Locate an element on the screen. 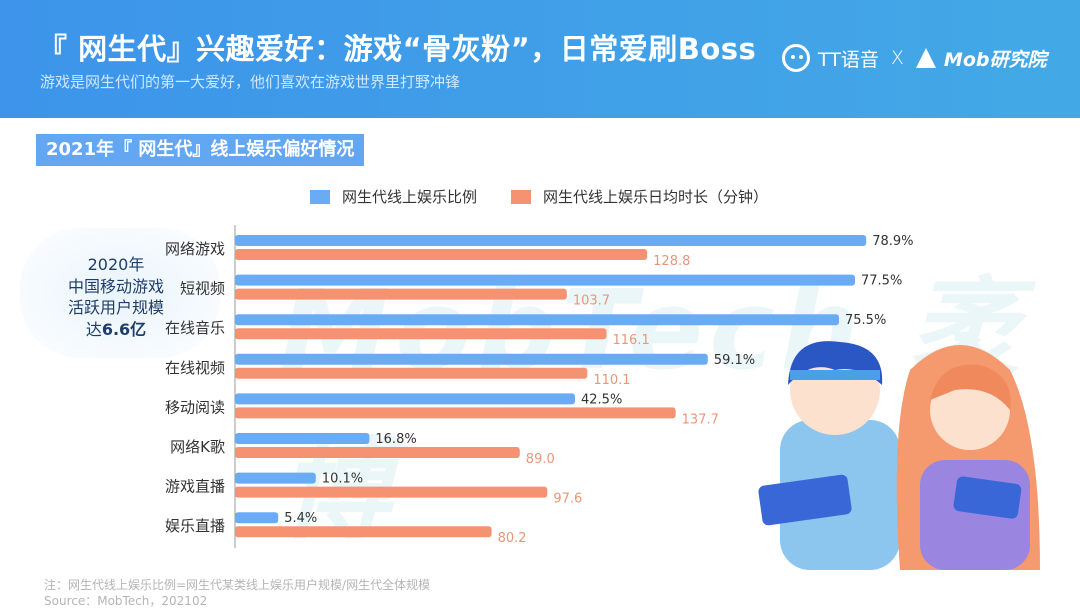 This screenshot has width=1080, height=609. side-note-line: 中国移动游戏 is located at coordinates (115, 286).